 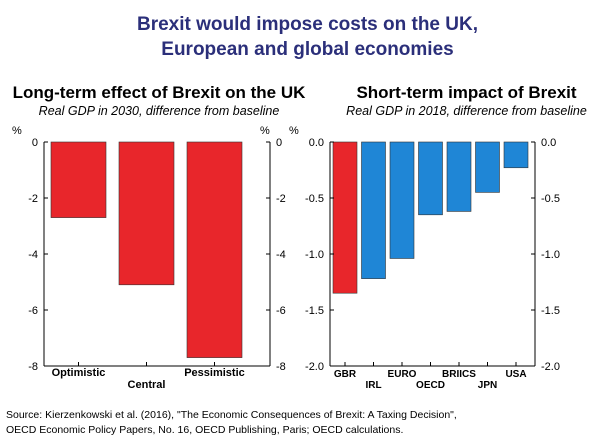 What do you see at coordinates (459, 176) in the screenshot?
I see `right-bar-briics` at bounding box center [459, 176].